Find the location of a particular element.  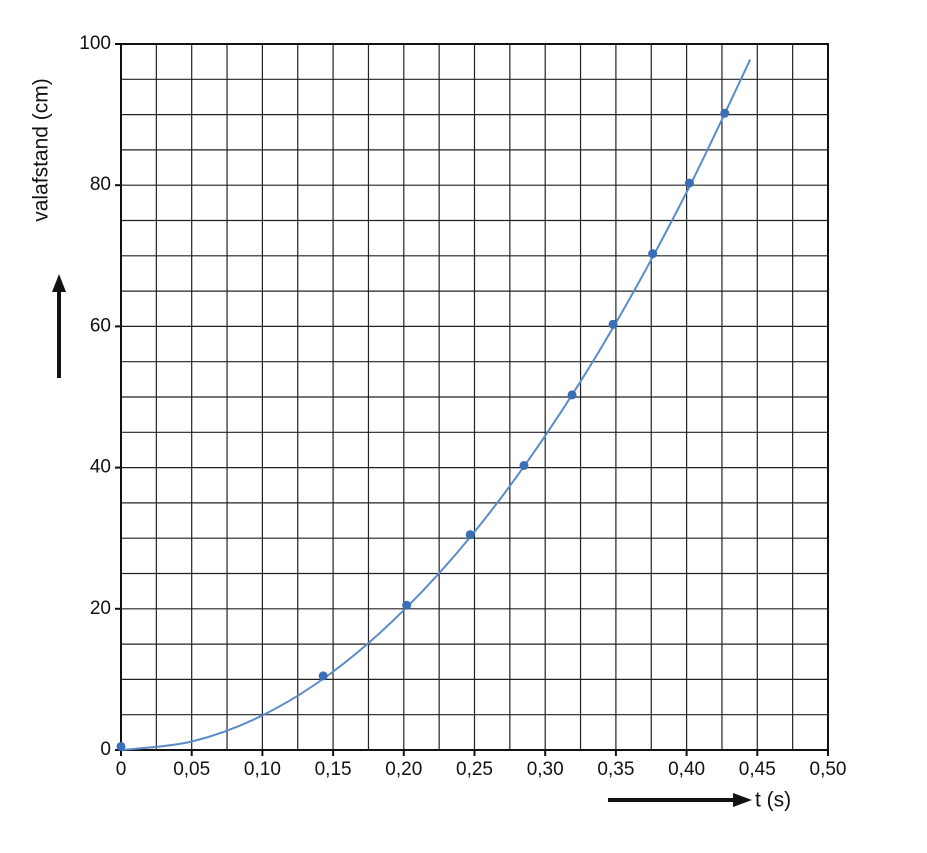

x-axis-label: t (s) is located at coordinates (773, 800).